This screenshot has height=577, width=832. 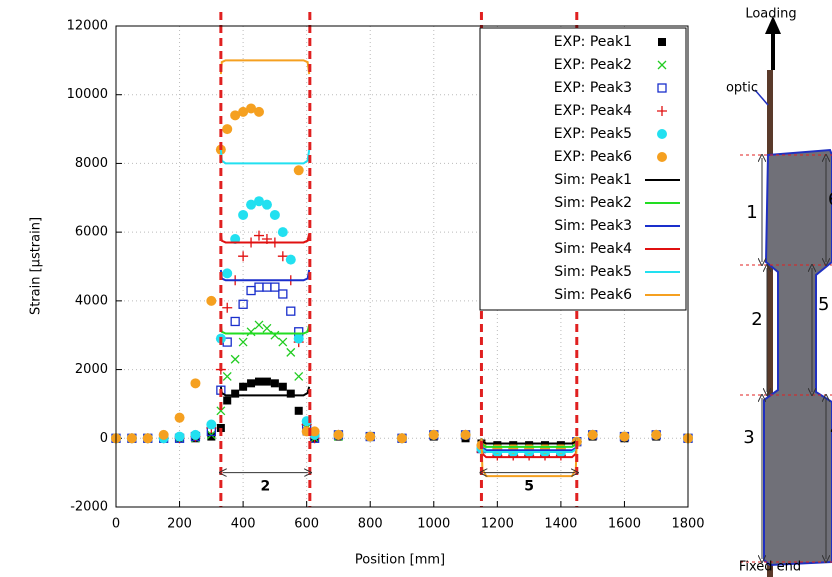 I want to click on legend-label: EXP: Peak5, so click(x=593, y=134).